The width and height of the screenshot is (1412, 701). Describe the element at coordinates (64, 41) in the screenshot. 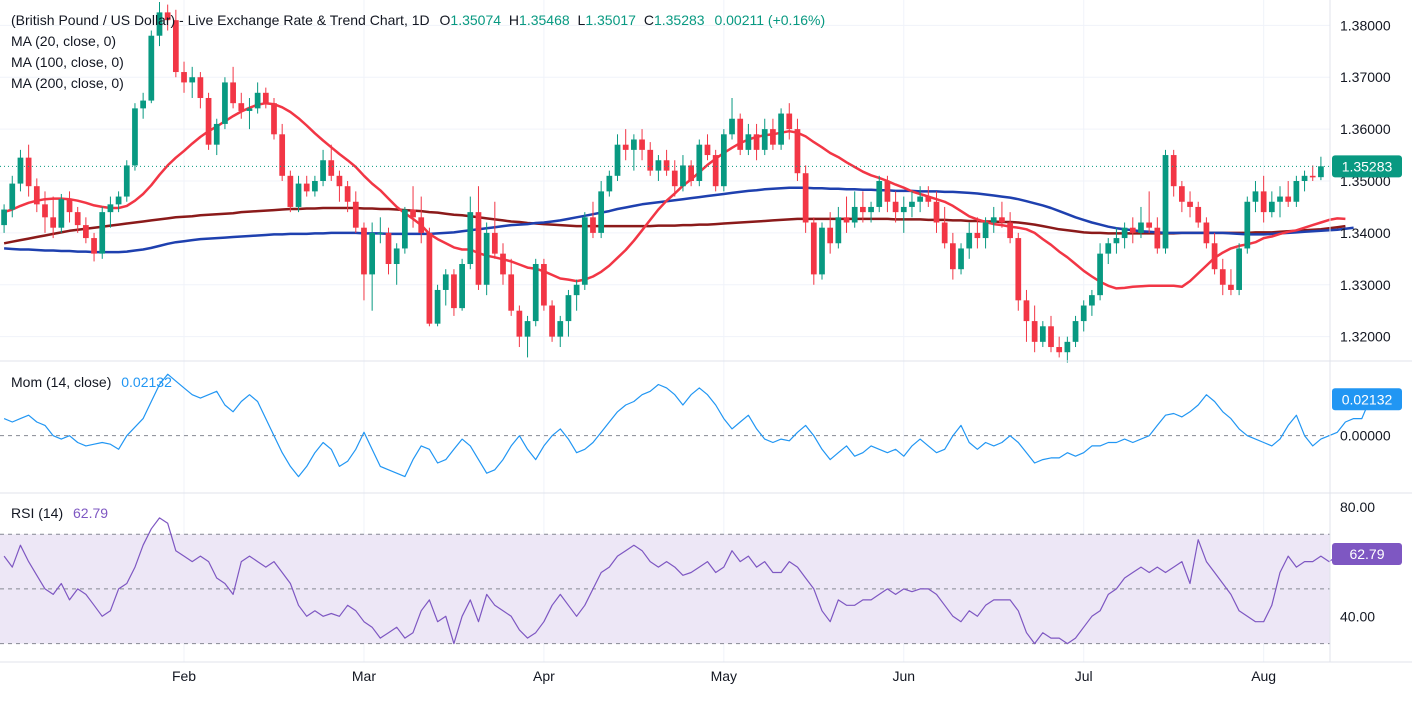

I see `legend-ma20: MA (20, close, 0)` at that location.